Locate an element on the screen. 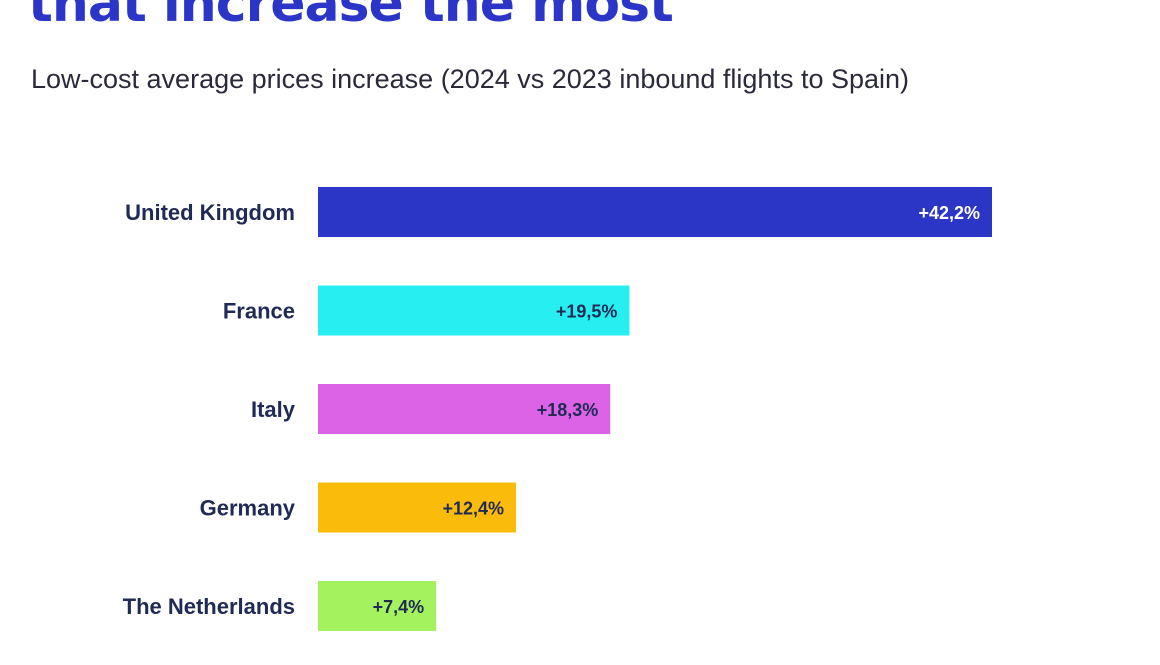 The width and height of the screenshot is (1160, 665). value-label-united-kingdom: +42,2% is located at coordinates (949, 213).